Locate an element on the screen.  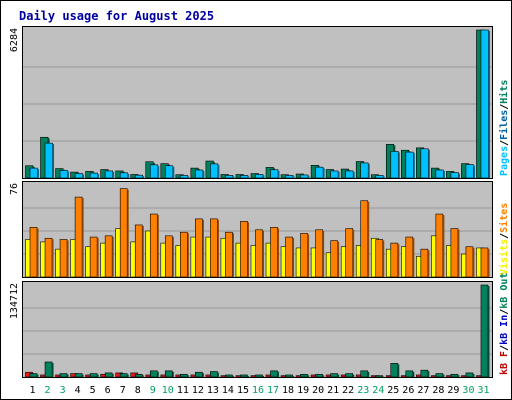
day-label: 16 is located at coordinates (258, 390).